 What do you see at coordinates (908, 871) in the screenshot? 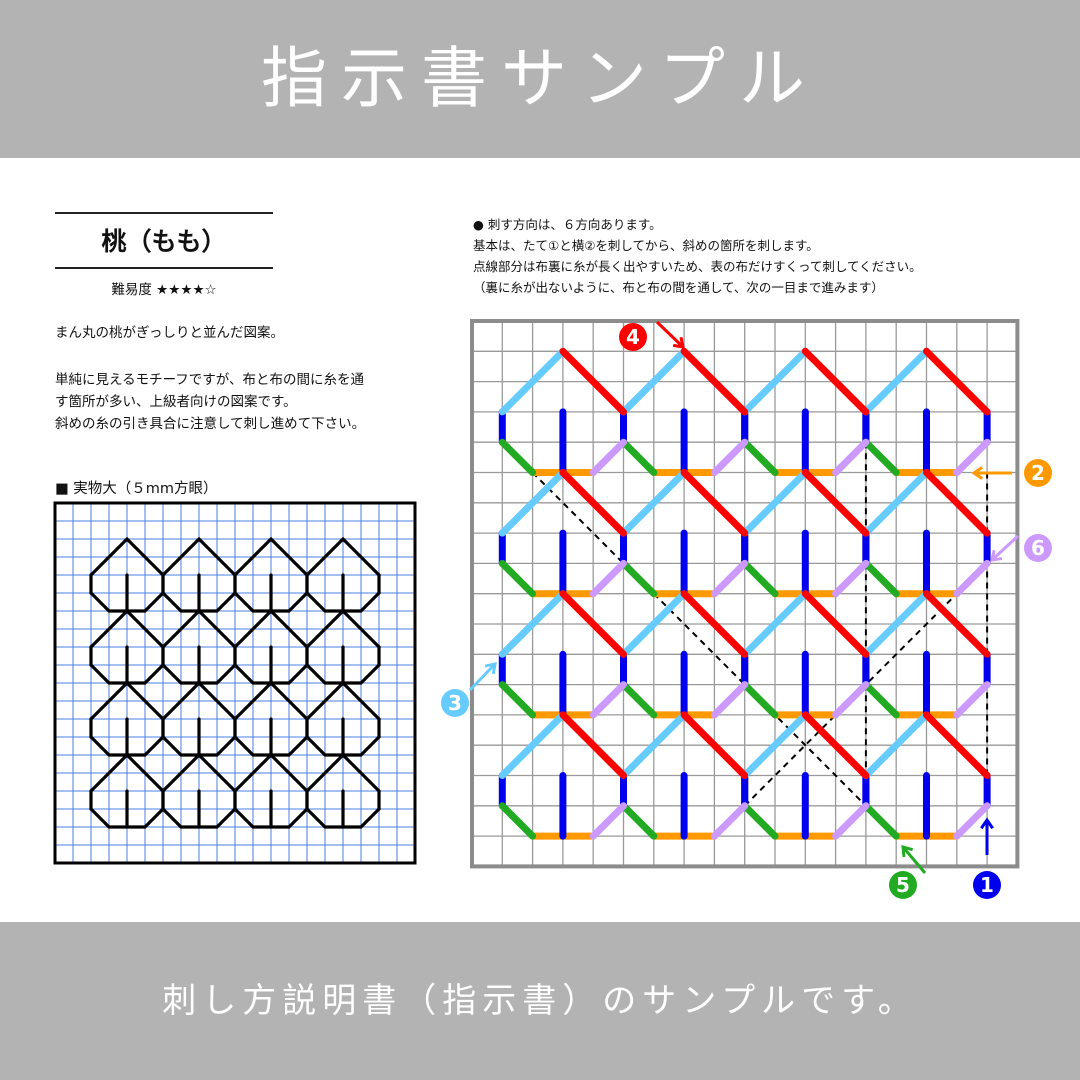
I see `direction-marker-5: 5` at bounding box center [908, 871].